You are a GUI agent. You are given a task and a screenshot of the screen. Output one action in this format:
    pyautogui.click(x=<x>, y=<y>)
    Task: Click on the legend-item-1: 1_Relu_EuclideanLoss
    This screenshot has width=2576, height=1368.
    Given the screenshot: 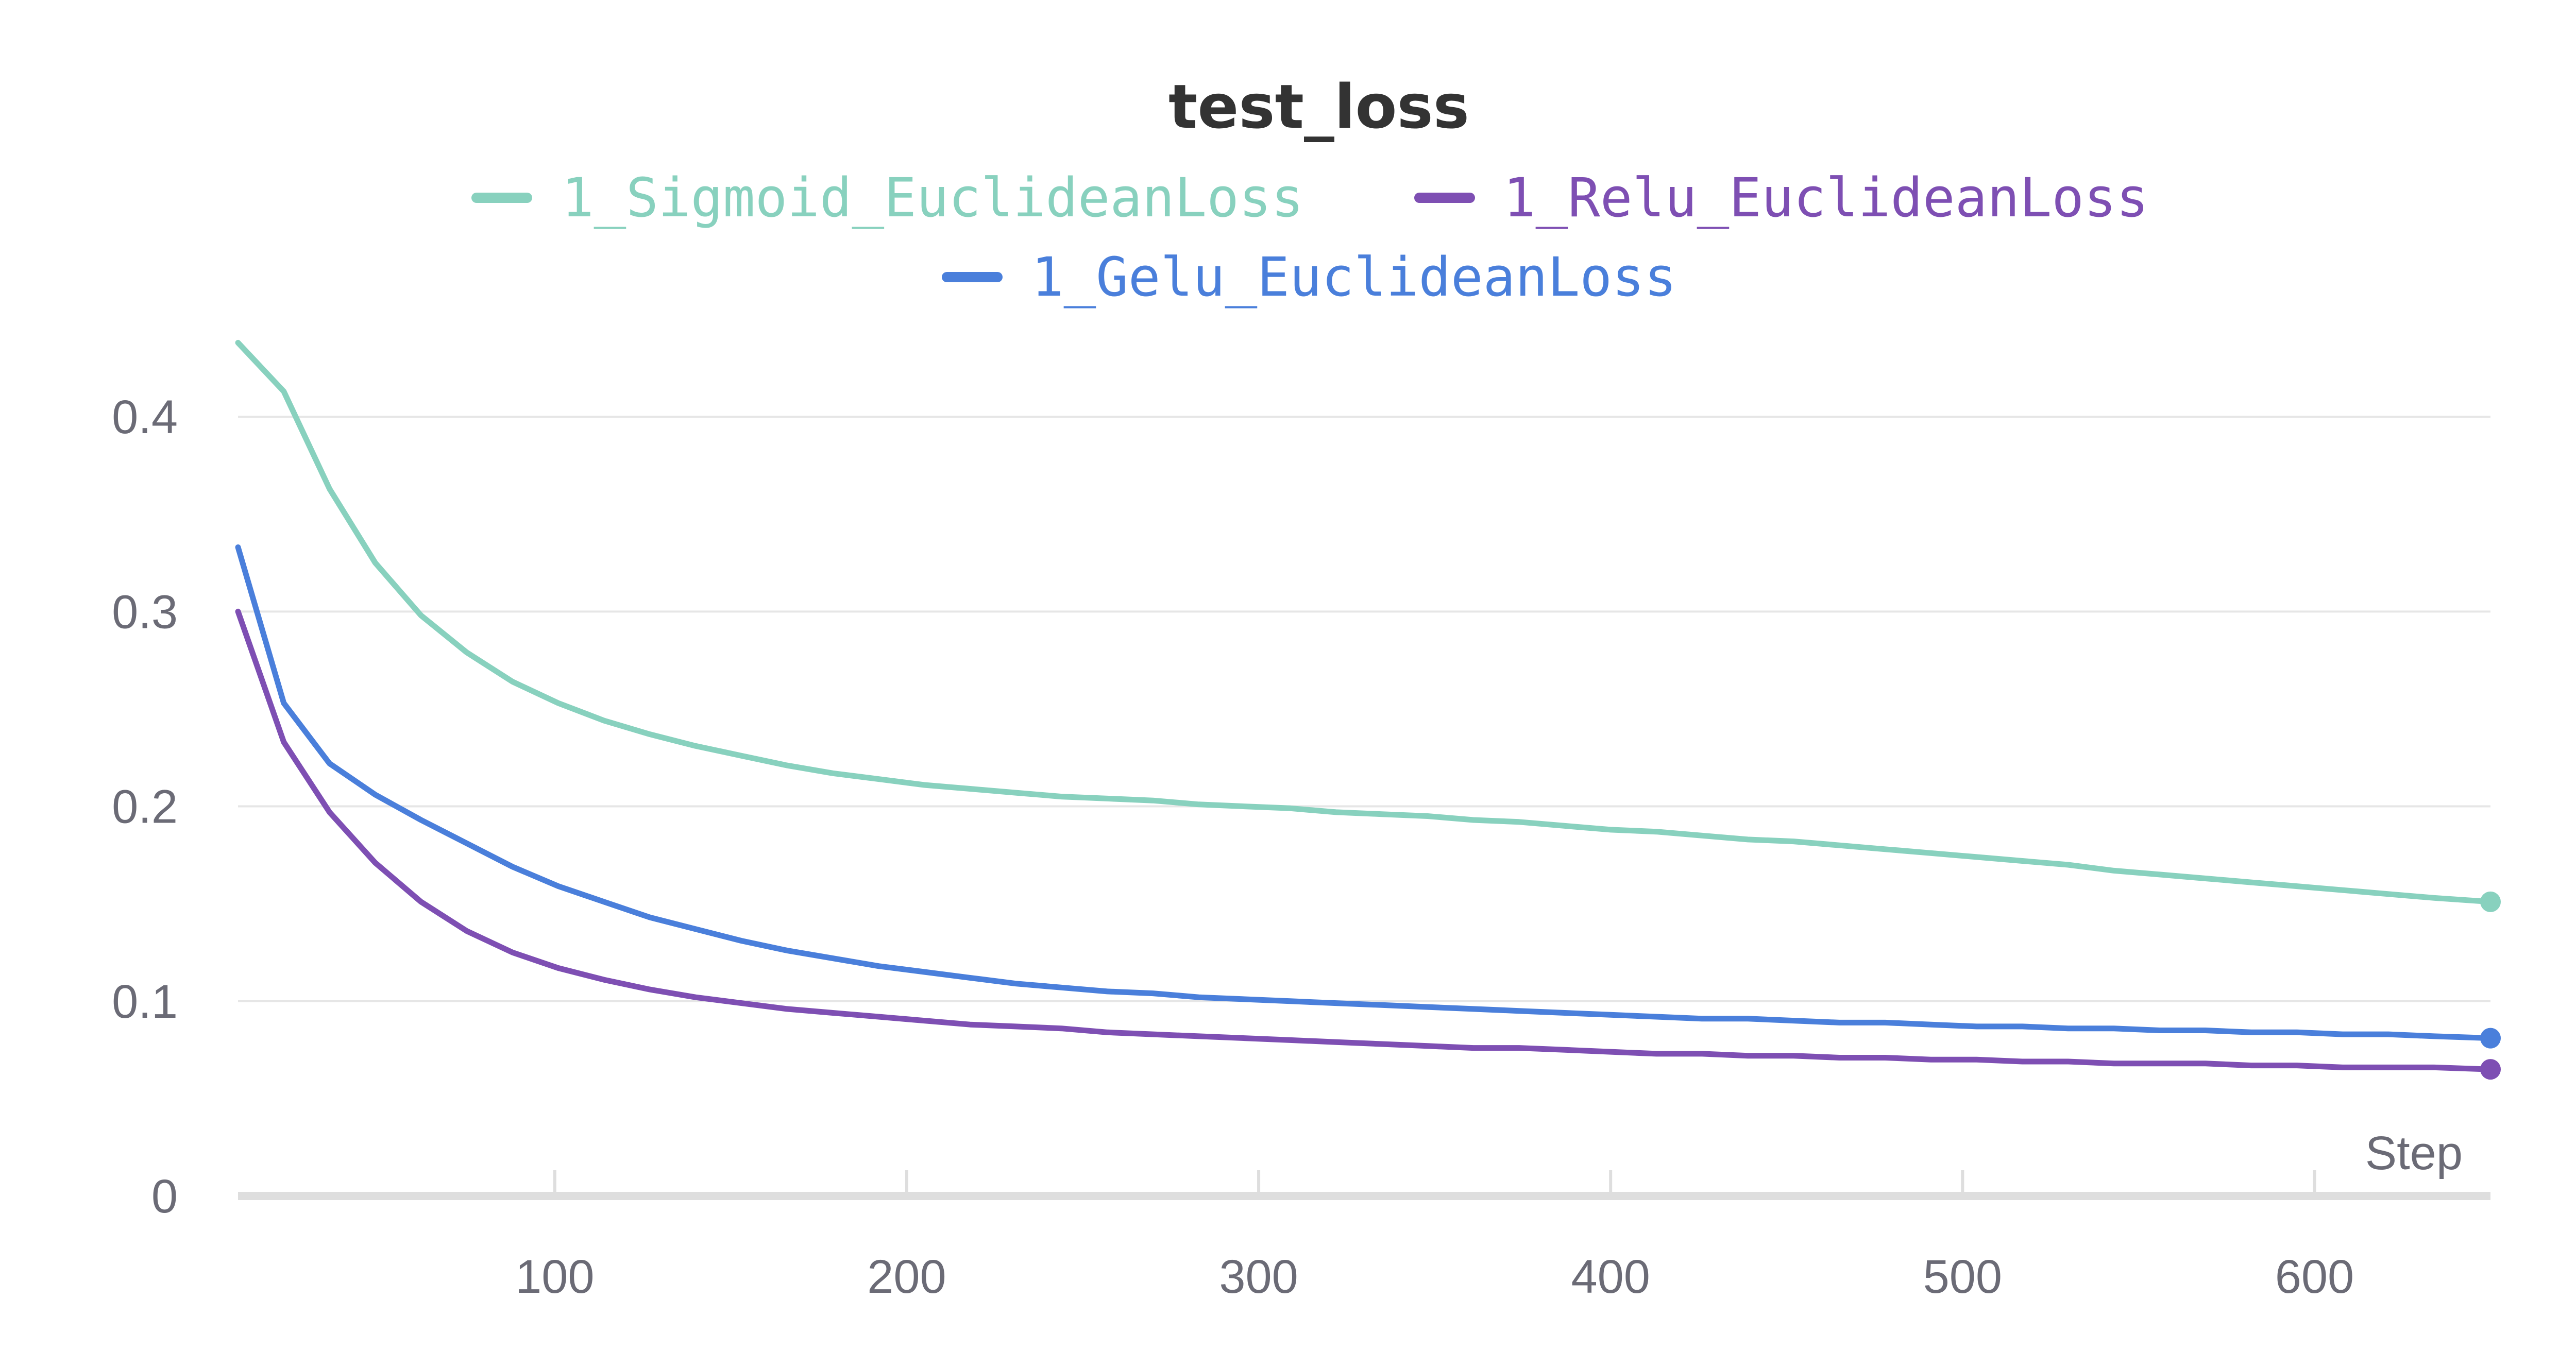 What is the action you would take?
    pyautogui.click(x=1783, y=197)
    